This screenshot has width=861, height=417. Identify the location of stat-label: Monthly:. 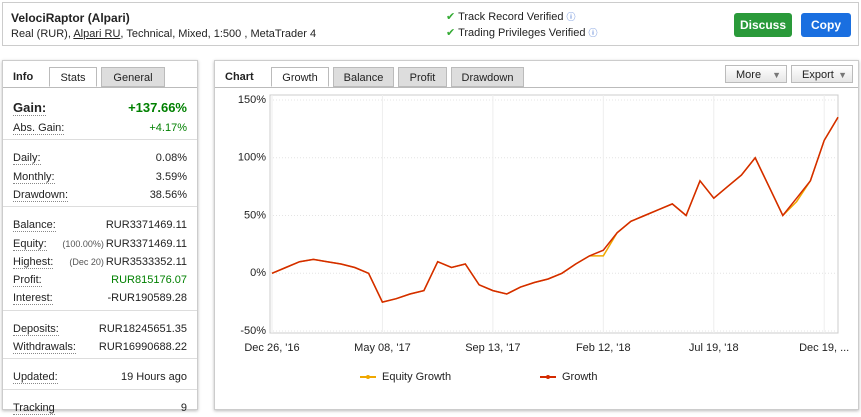
(34, 177).